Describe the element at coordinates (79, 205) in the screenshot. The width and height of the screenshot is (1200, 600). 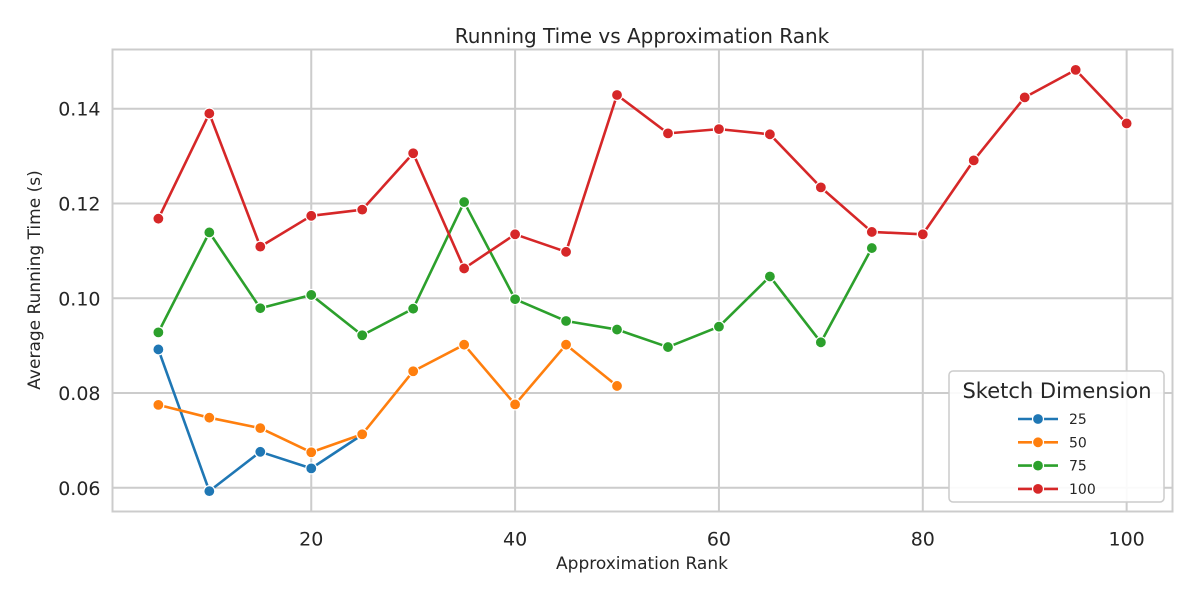
I see `y-tick-label: 0.12` at that location.